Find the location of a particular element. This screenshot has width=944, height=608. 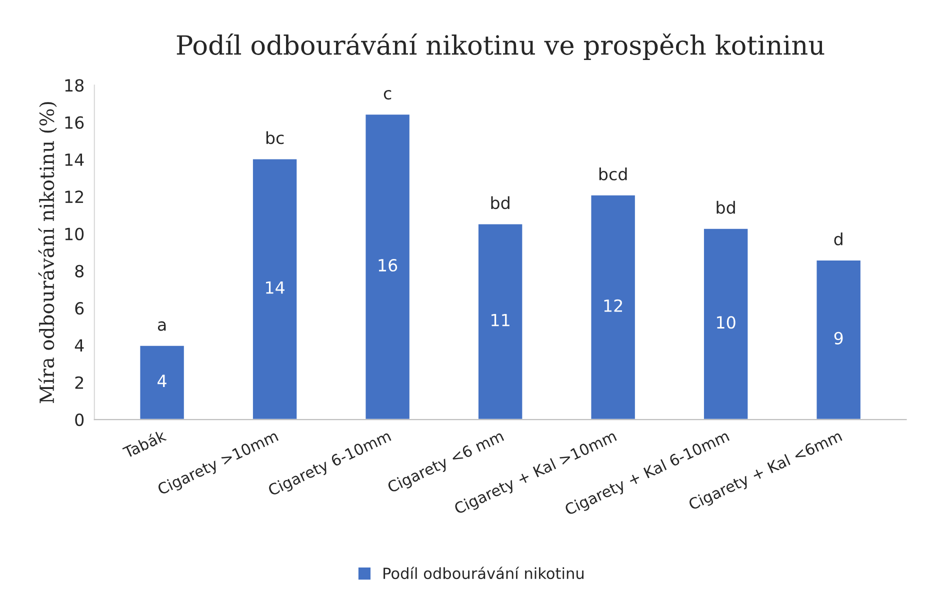

annotation: bc is located at coordinates (275, 137).